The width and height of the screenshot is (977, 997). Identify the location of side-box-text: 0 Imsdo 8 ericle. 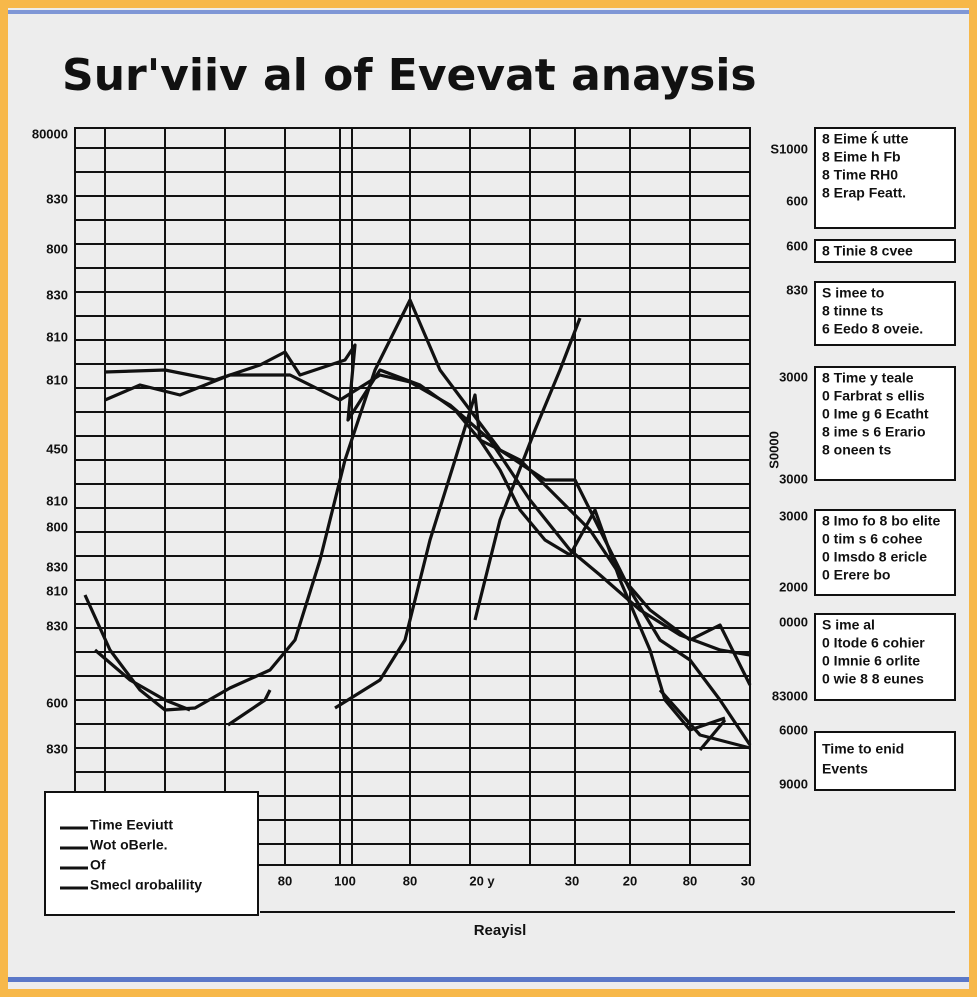
(874, 557).